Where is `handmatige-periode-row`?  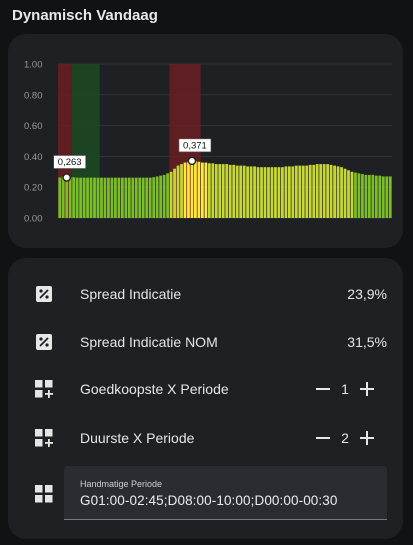 handmatige-periode-row is located at coordinates (205, 494).